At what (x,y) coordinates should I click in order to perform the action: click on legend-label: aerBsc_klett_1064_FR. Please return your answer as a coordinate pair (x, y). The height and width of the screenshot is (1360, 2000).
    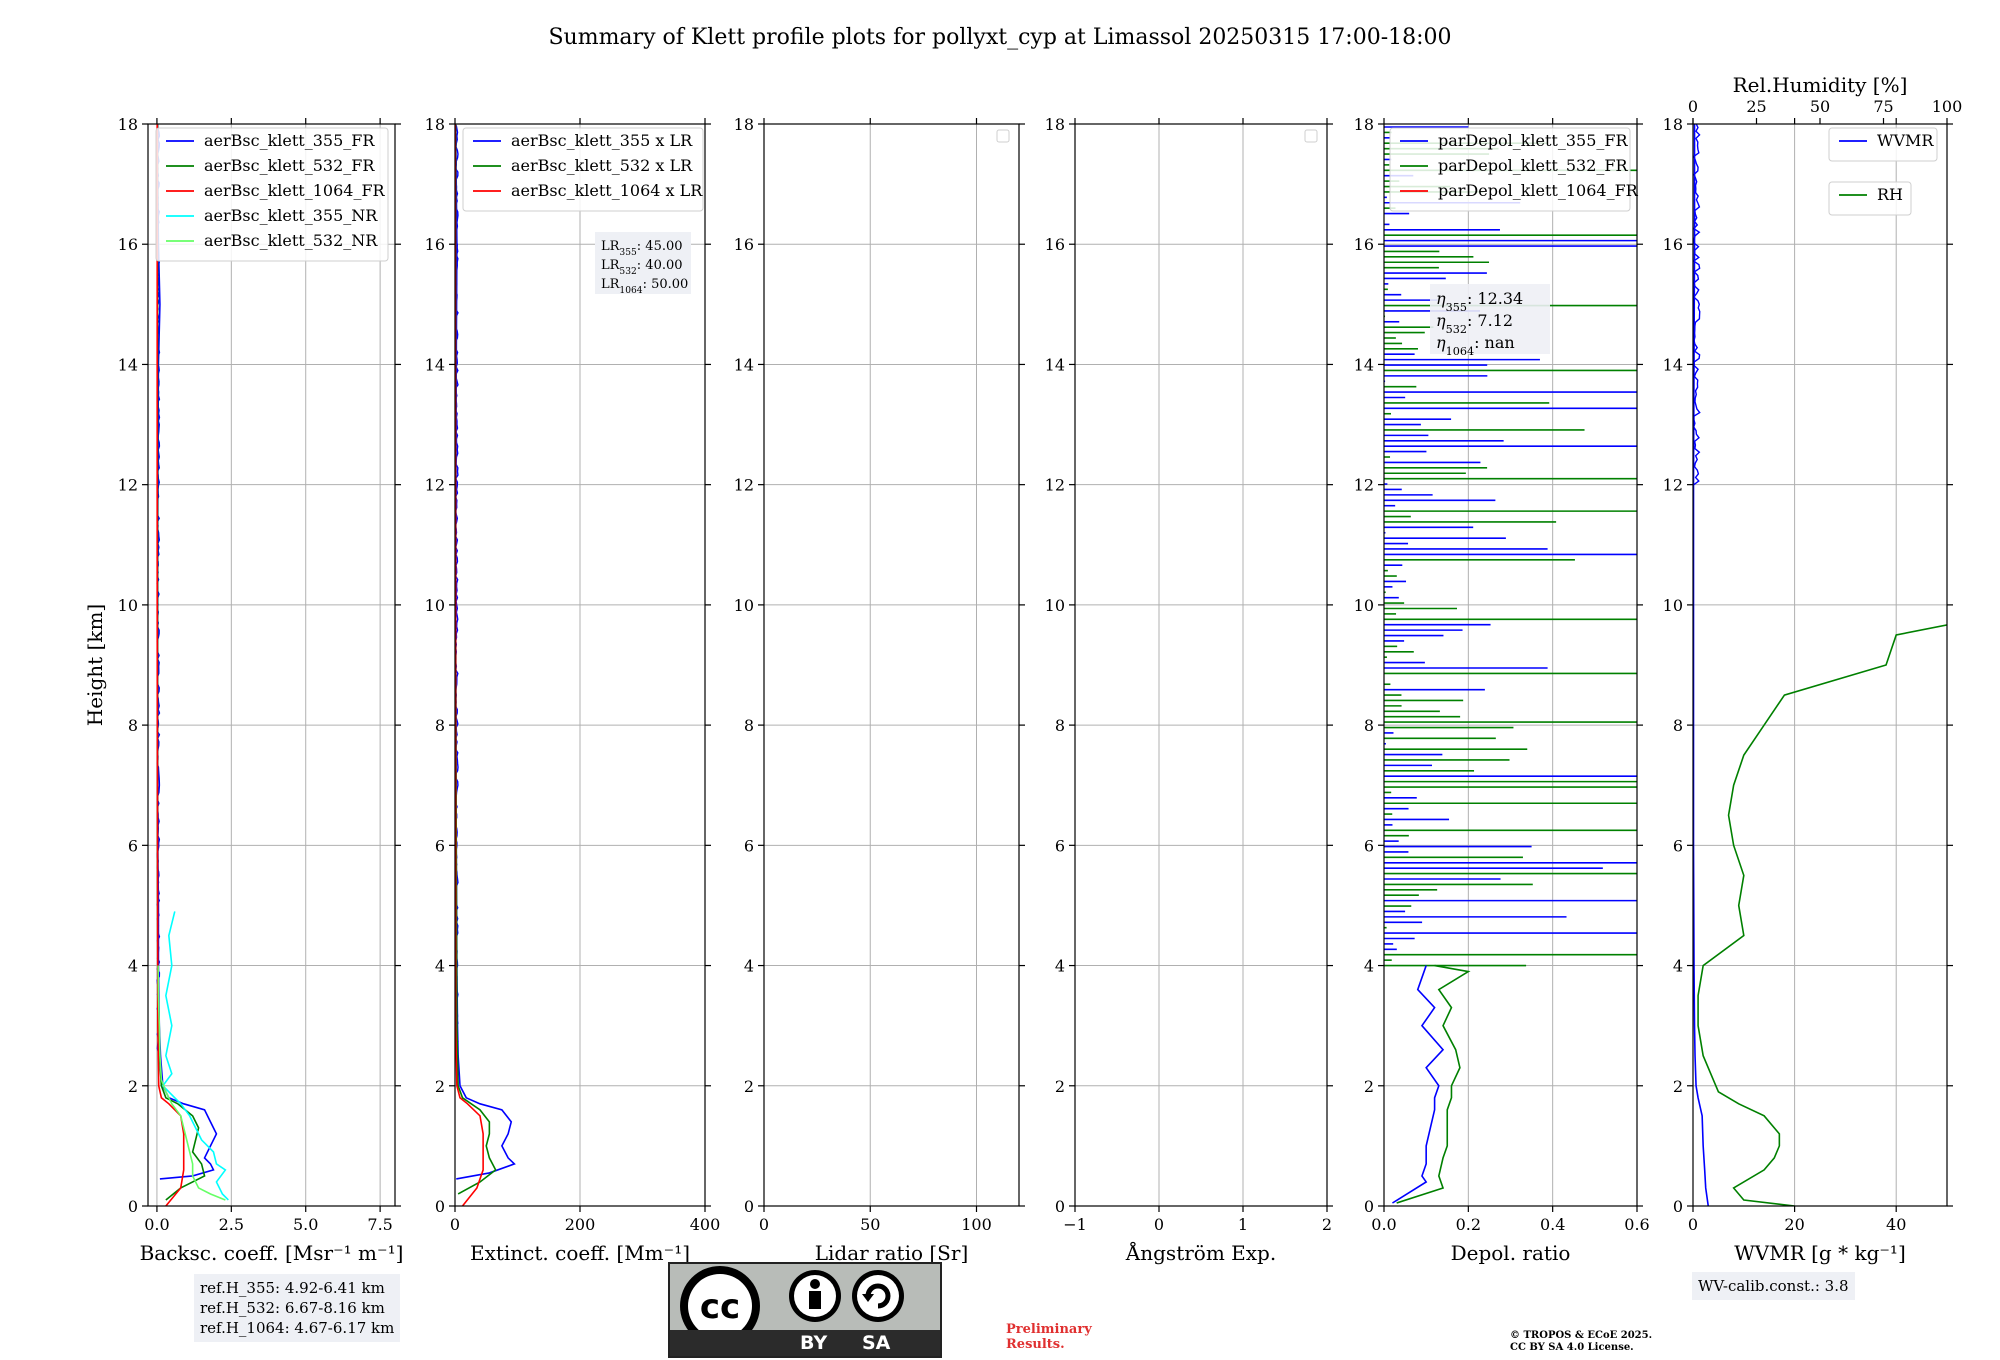
    Looking at the image, I should click on (295, 190).